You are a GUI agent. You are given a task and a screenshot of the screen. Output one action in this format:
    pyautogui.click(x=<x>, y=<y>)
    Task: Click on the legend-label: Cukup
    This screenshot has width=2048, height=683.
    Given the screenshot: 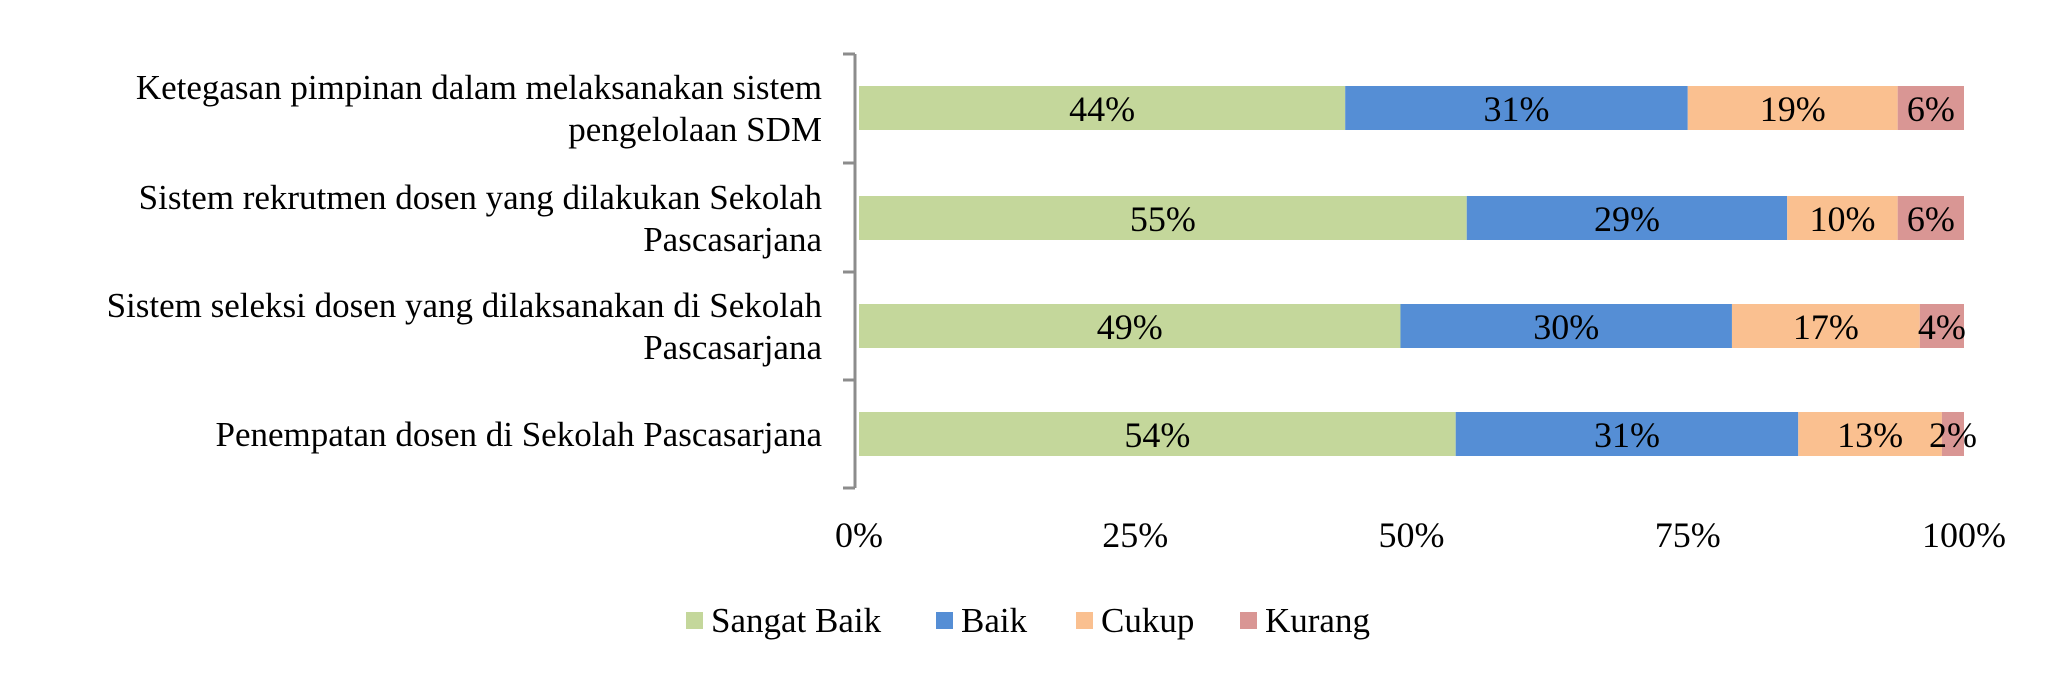 What is the action you would take?
    pyautogui.click(x=1147, y=620)
    